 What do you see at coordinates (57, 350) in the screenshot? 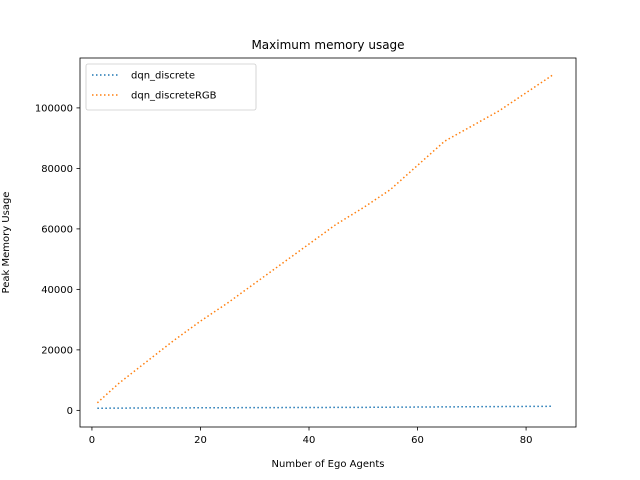
I see `y-tick-label: 20000` at bounding box center [57, 350].